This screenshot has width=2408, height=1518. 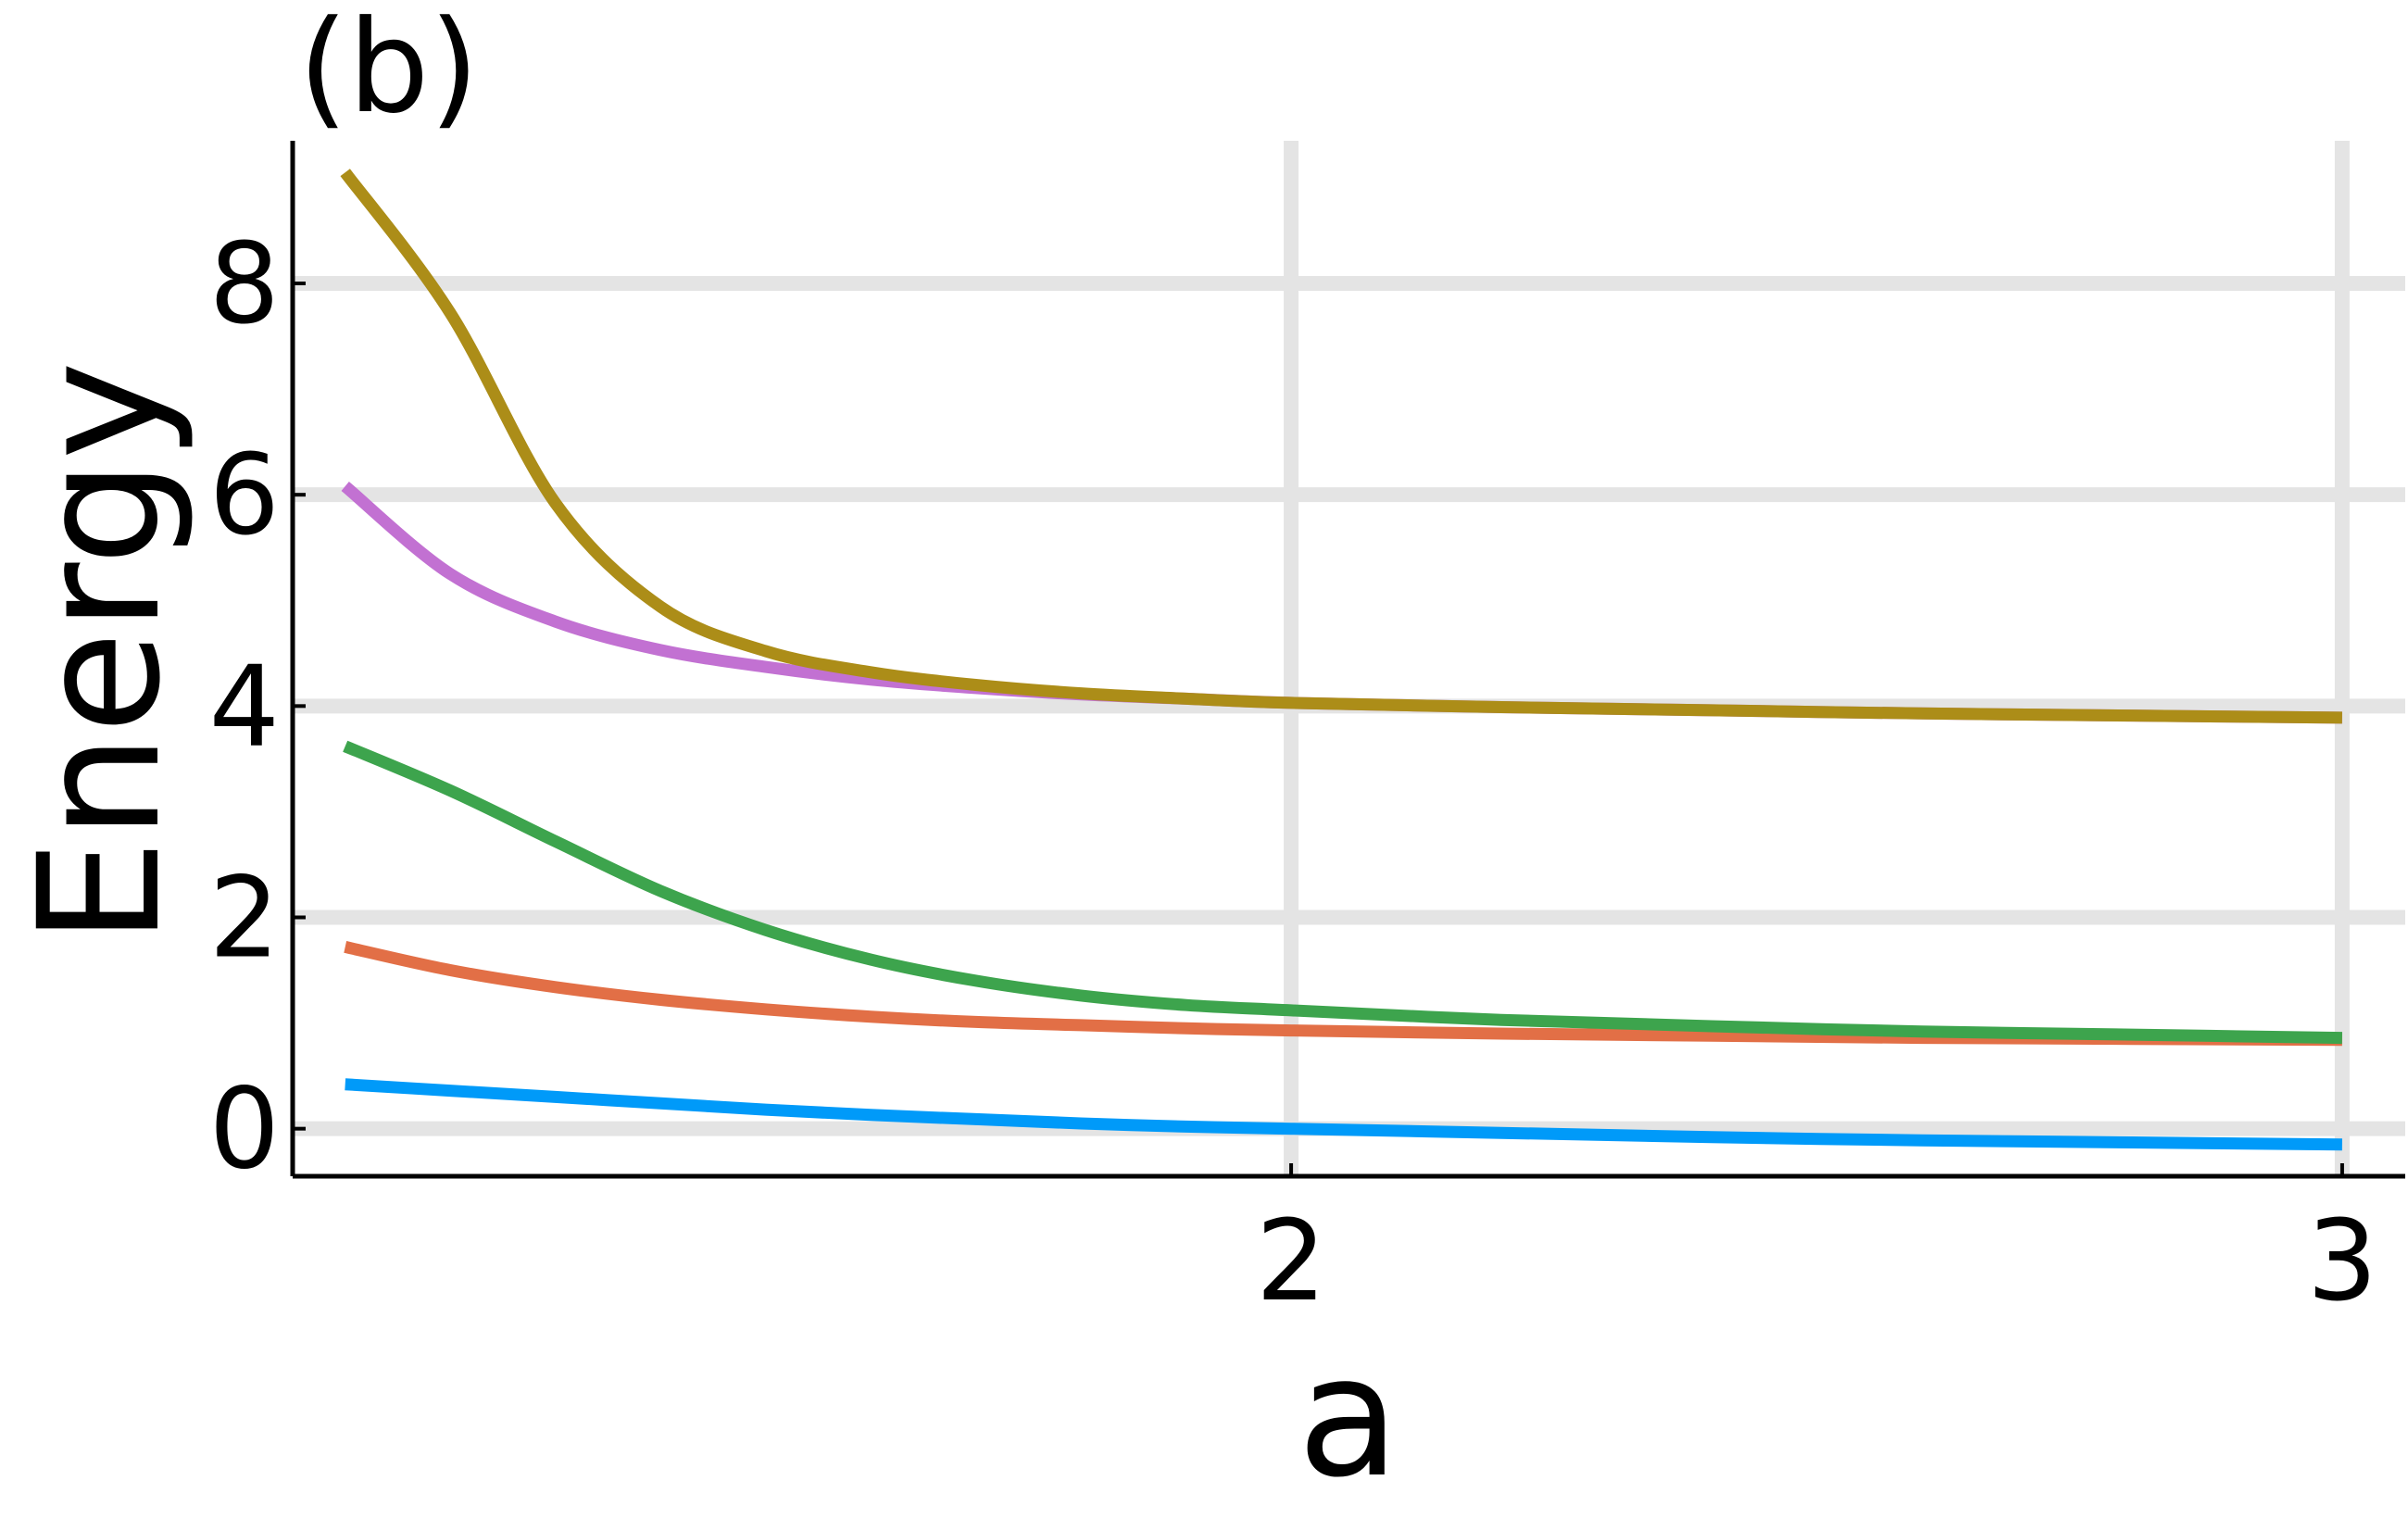 What do you see at coordinates (1291, 1262) in the screenshot?
I see `x-tick-label: 2` at bounding box center [1291, 1262].